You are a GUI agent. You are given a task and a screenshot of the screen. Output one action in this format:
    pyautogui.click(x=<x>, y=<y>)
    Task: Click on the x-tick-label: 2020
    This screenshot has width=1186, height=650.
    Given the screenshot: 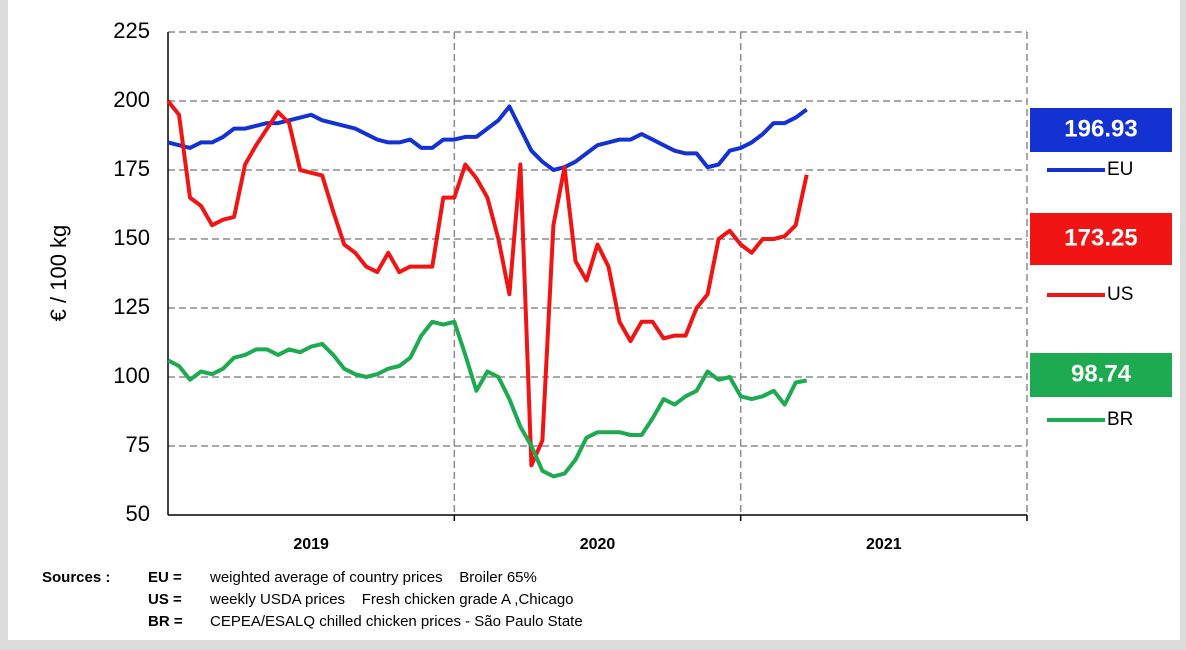 What is the action you would take?
    pyautogui.click(x=598, y=544)
    